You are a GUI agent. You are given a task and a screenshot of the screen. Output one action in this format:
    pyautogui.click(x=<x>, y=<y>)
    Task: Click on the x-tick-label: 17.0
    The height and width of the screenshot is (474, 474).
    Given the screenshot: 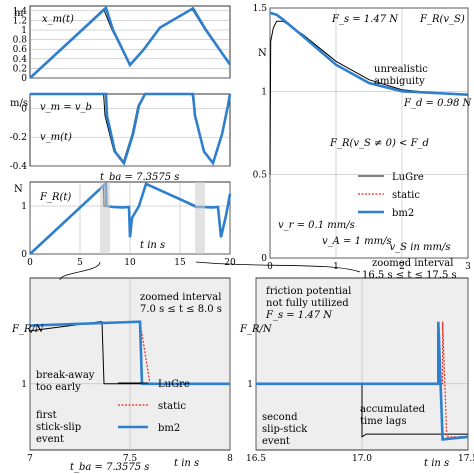 What is the action you would take?
    pyautogui.click(x=362, y=459)
    